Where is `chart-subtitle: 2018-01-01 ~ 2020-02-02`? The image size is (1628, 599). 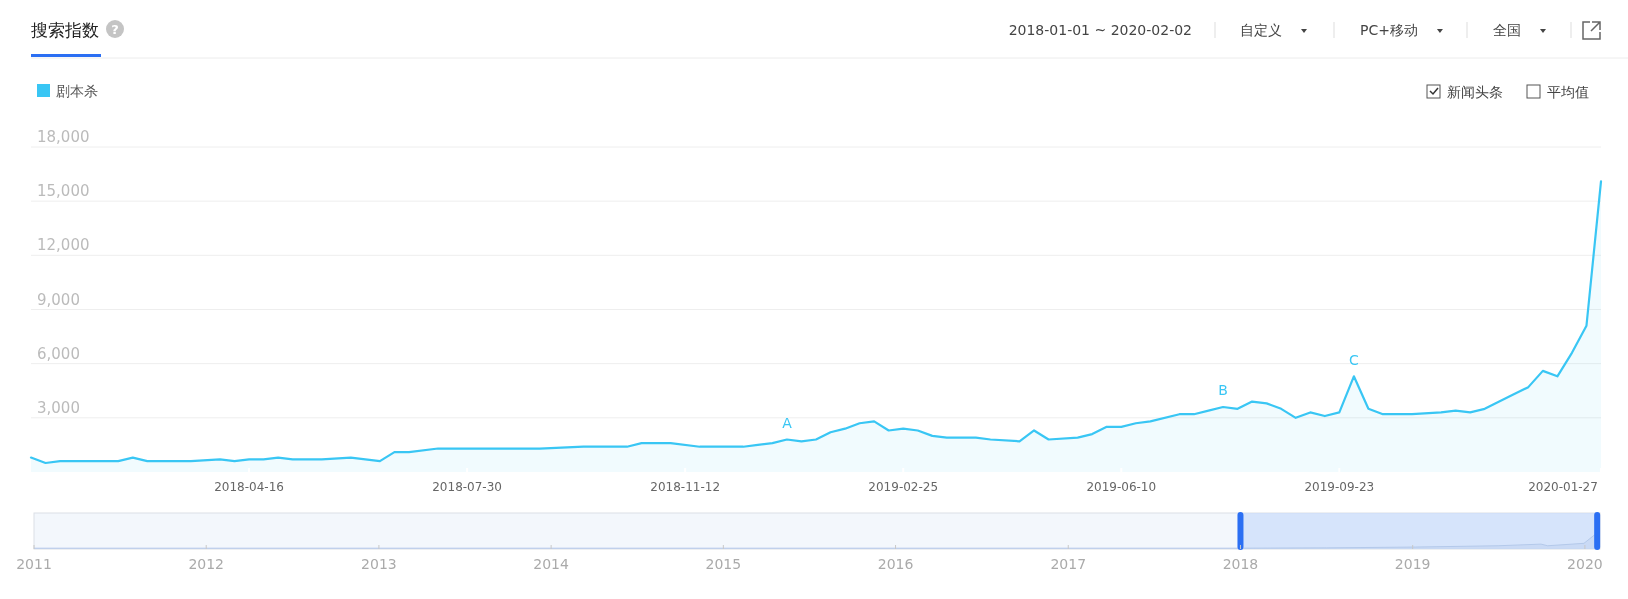 chart-subtitle: 2018-01-01 ~ 2020-02-02 is located at coordinates (1100, 30).